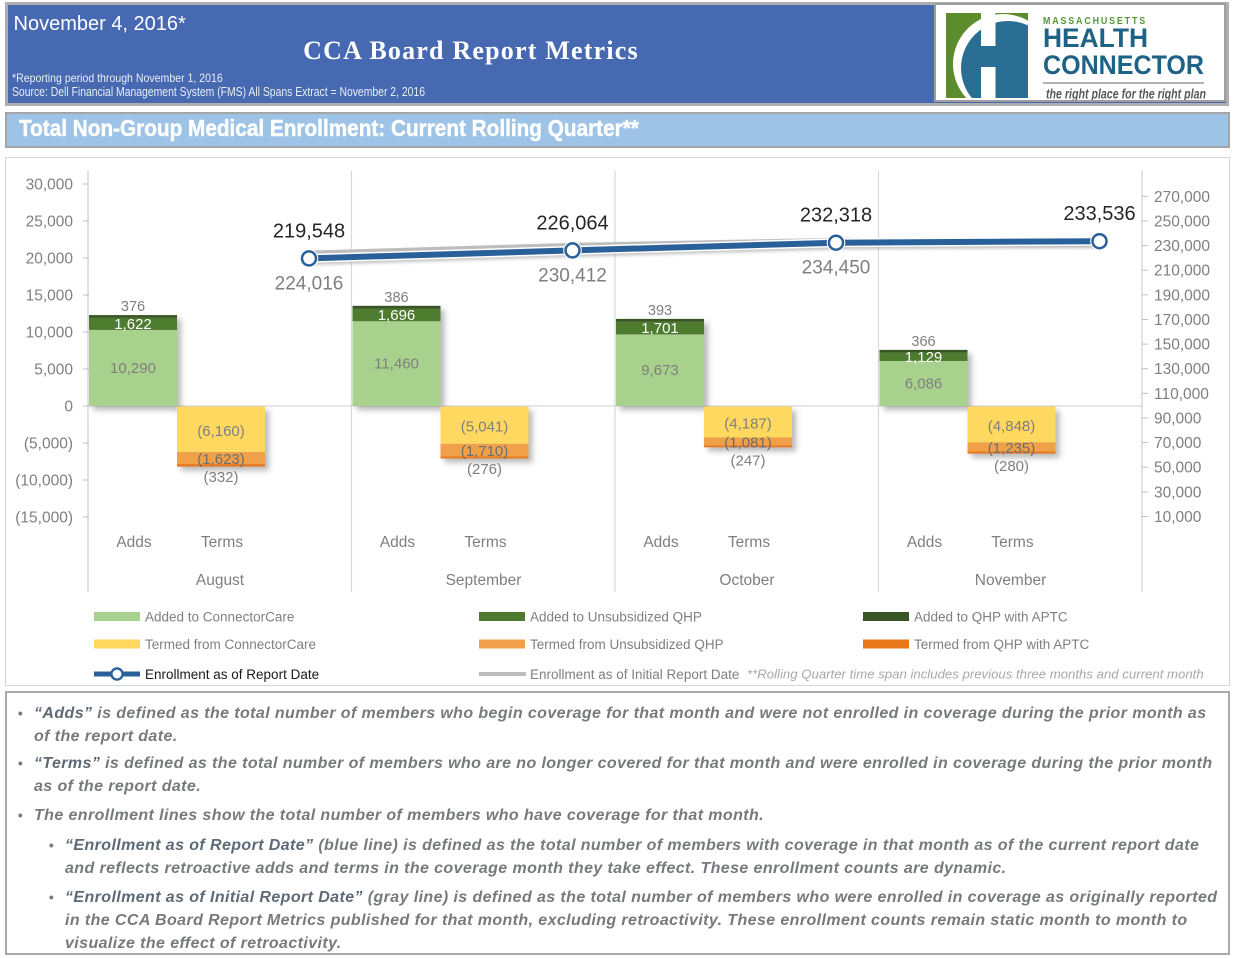 This screenshot has height=958, width=1235. What do you see at coordinates (572, 275) in the screenshot?
I see `svg-text: 230,412` at bounding box center [572, 275].